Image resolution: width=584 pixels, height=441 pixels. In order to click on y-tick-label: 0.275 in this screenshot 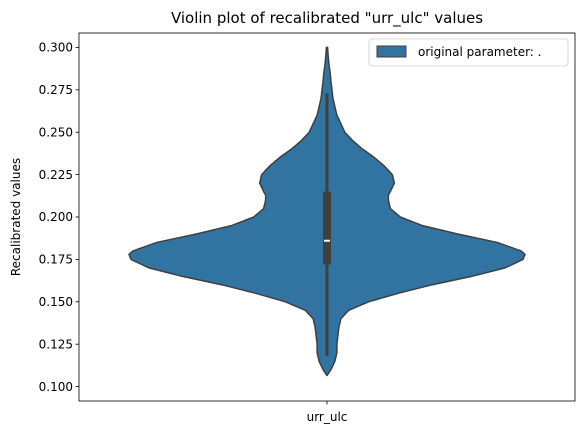, I will do `click(56, 90)`.